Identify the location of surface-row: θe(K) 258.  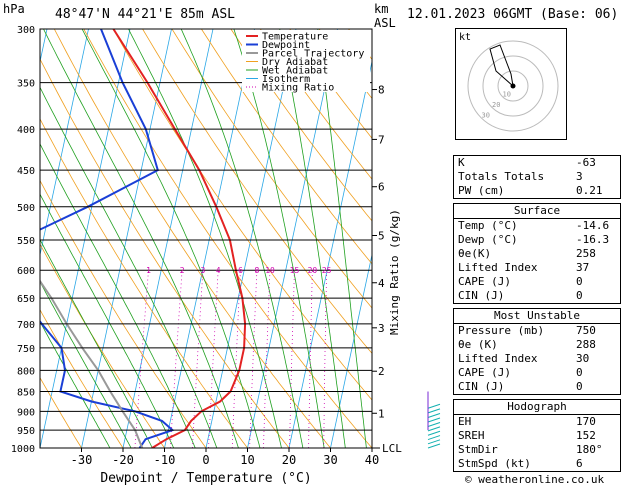
(537, 254).